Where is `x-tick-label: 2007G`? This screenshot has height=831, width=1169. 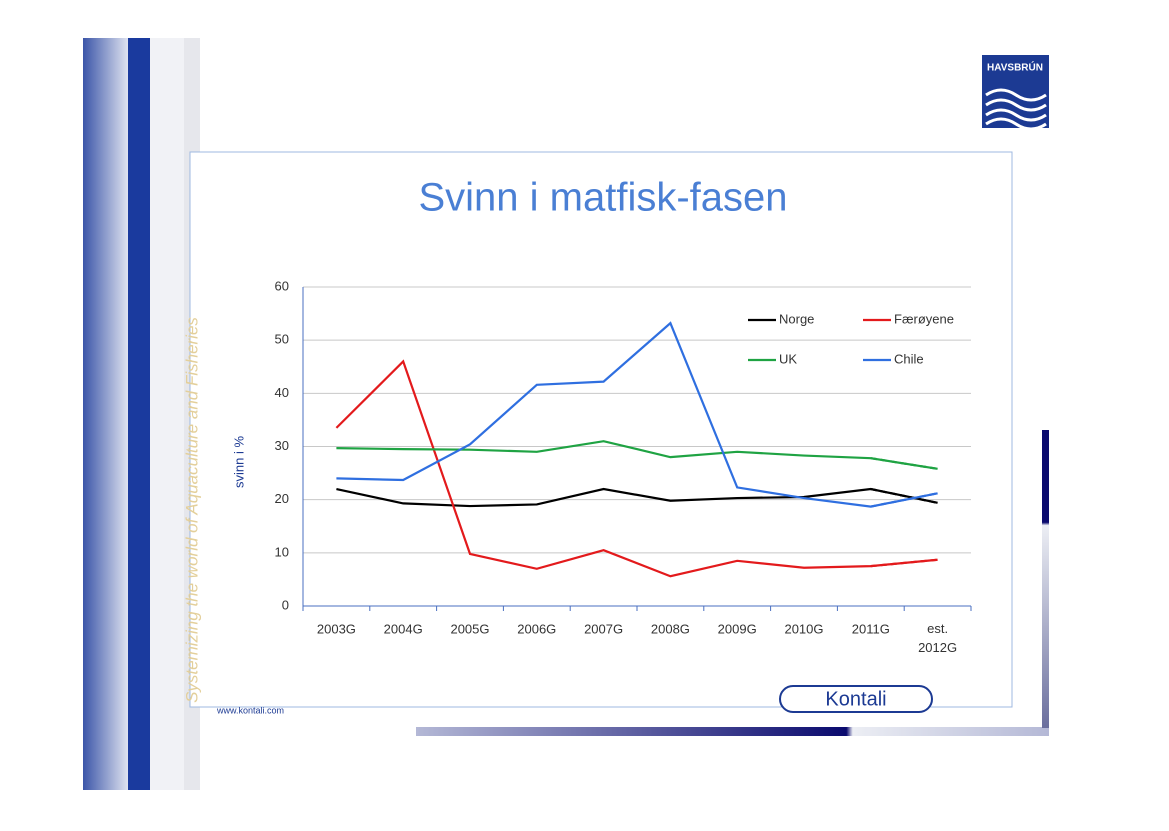
x-tick-label: 2007G is located at coordinates (603, 628).